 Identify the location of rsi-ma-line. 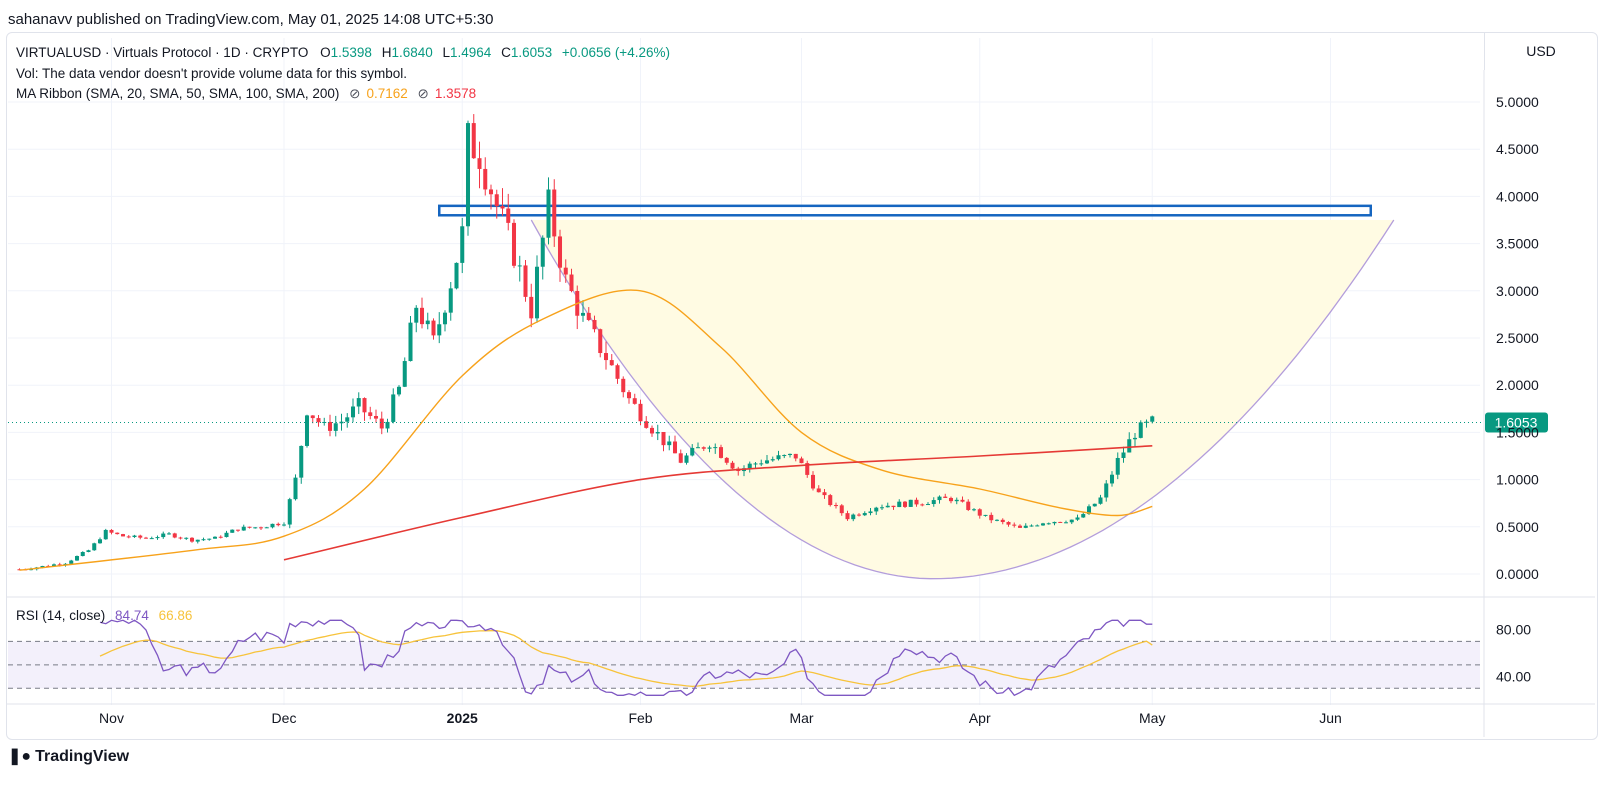
(626, 659).